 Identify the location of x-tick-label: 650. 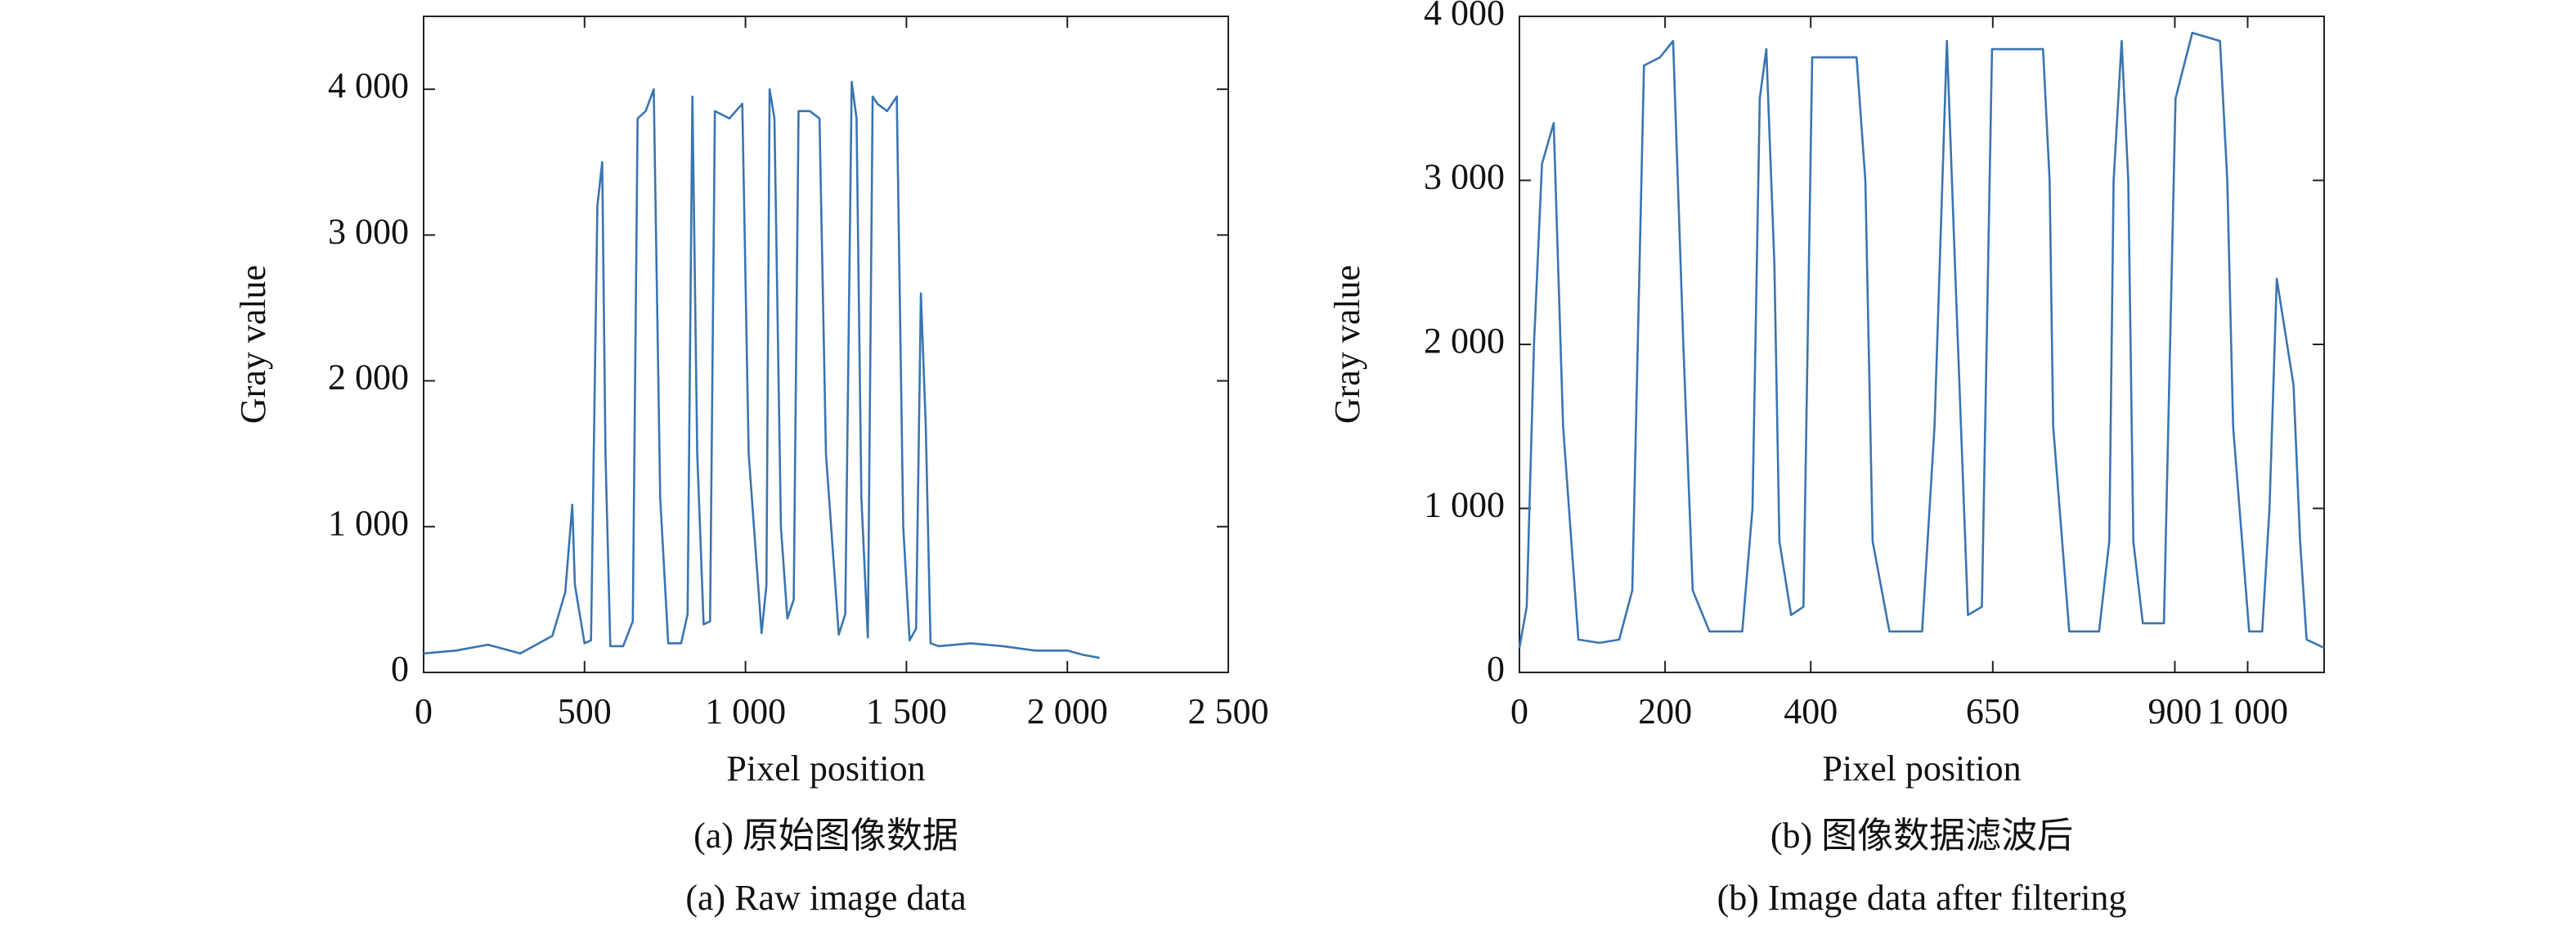
(1993, 711).